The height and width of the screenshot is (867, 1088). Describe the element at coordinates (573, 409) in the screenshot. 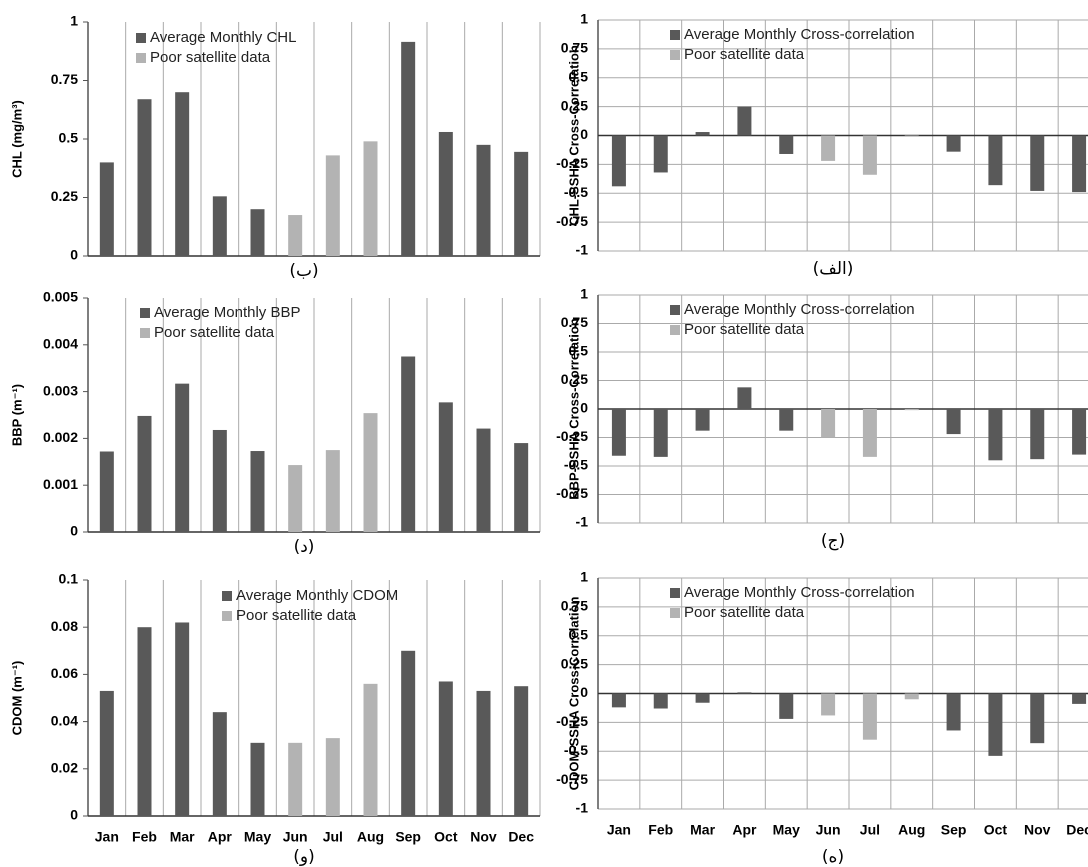

I see `y-axis-label: BBP-SSHA Cross-Correlation` at that location.